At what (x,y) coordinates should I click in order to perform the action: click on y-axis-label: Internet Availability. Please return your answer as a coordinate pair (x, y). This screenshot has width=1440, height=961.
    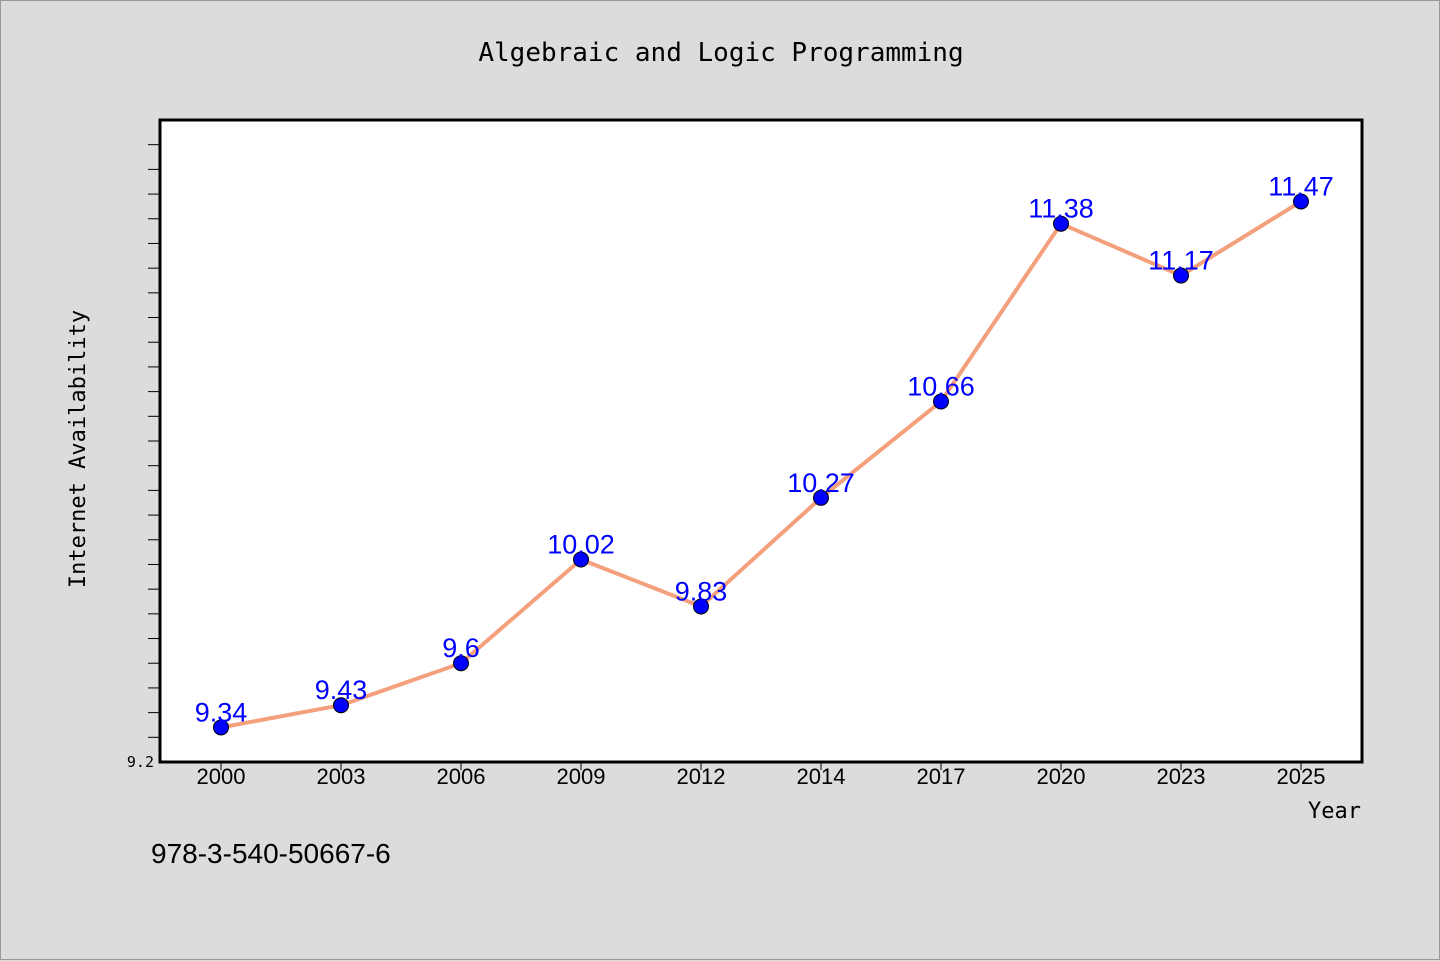
    Looking at the image, I should click on (78, 449).